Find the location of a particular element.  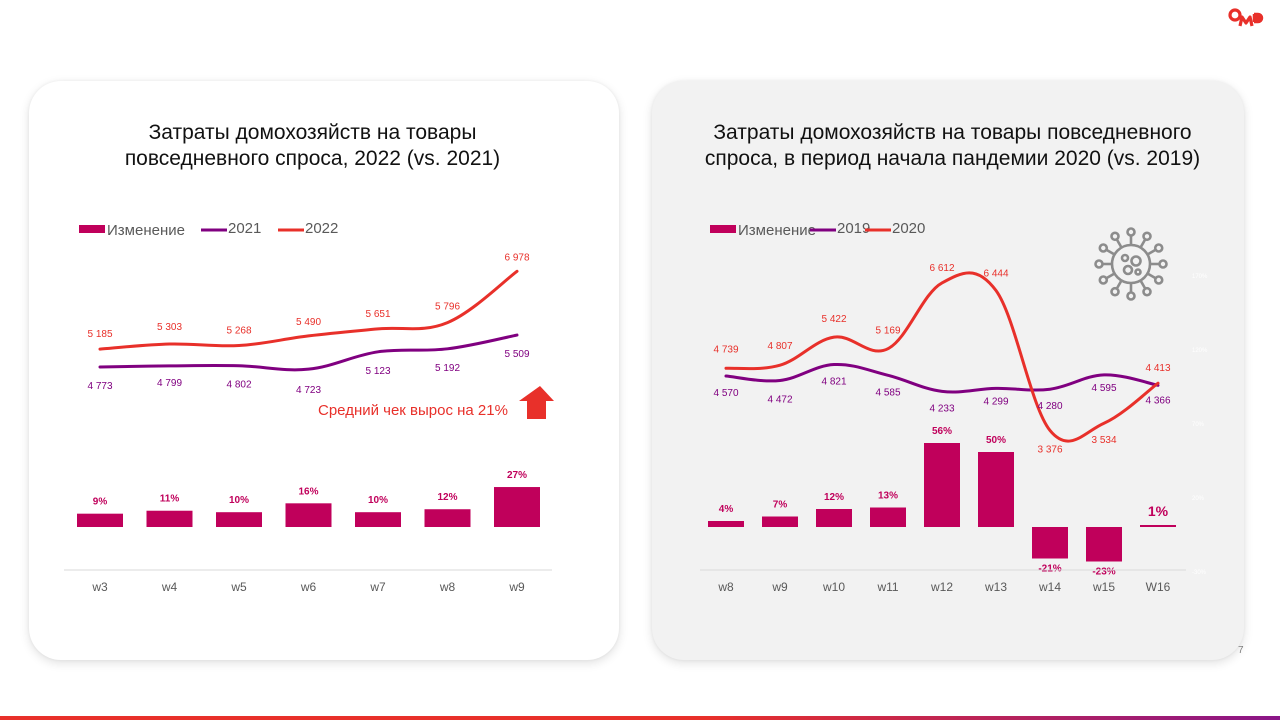

line-2019 is located at coordinates (942, 378).